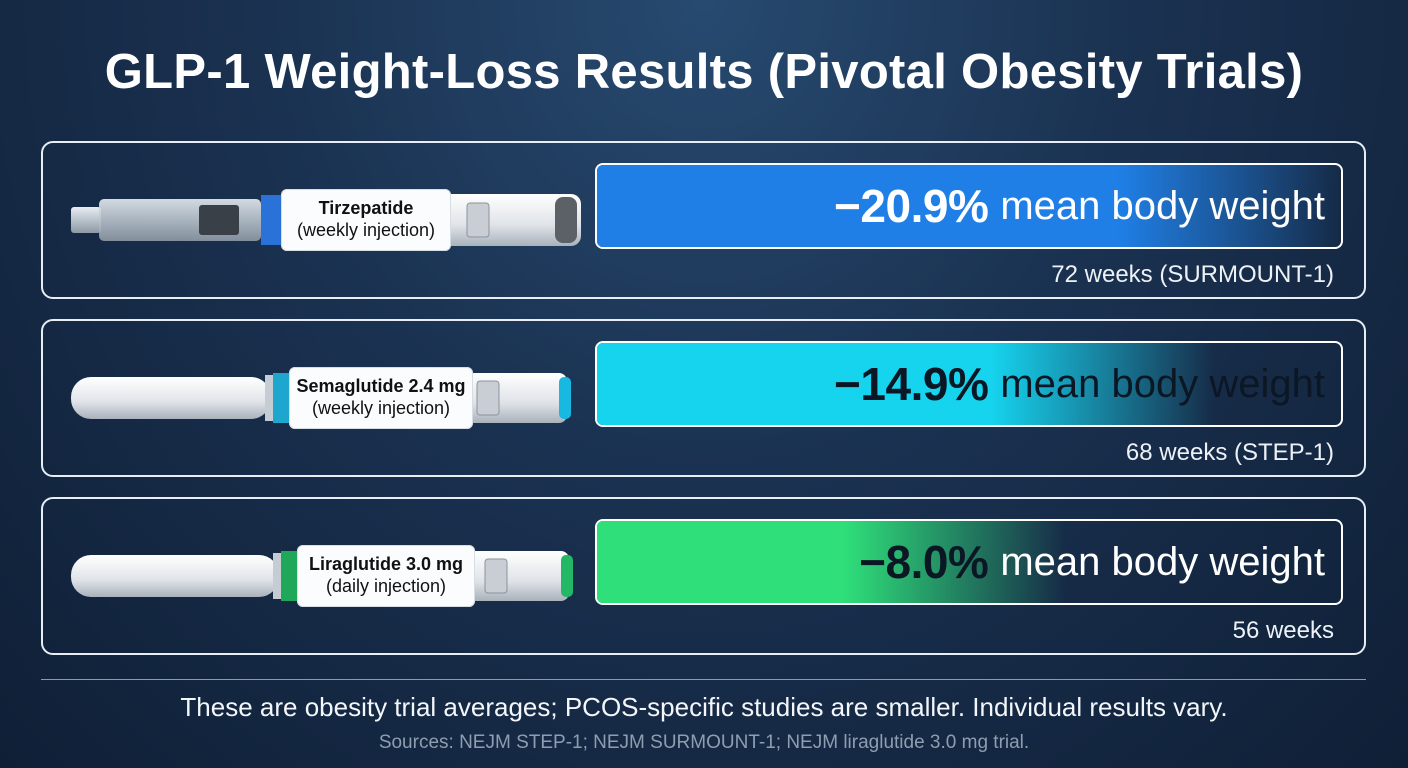 This screenshot has height=768, width=1408. What do you see at coordinates (386, 564) in the screenshot?
I see `drug-name: Liraglutide 3.0 mg` at bounding box center [386, 564].